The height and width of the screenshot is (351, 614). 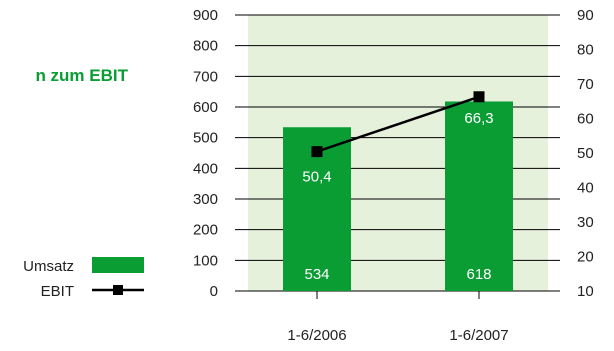 I want to click on legend: Umsatz EBIT, so click(x=83, y=278).